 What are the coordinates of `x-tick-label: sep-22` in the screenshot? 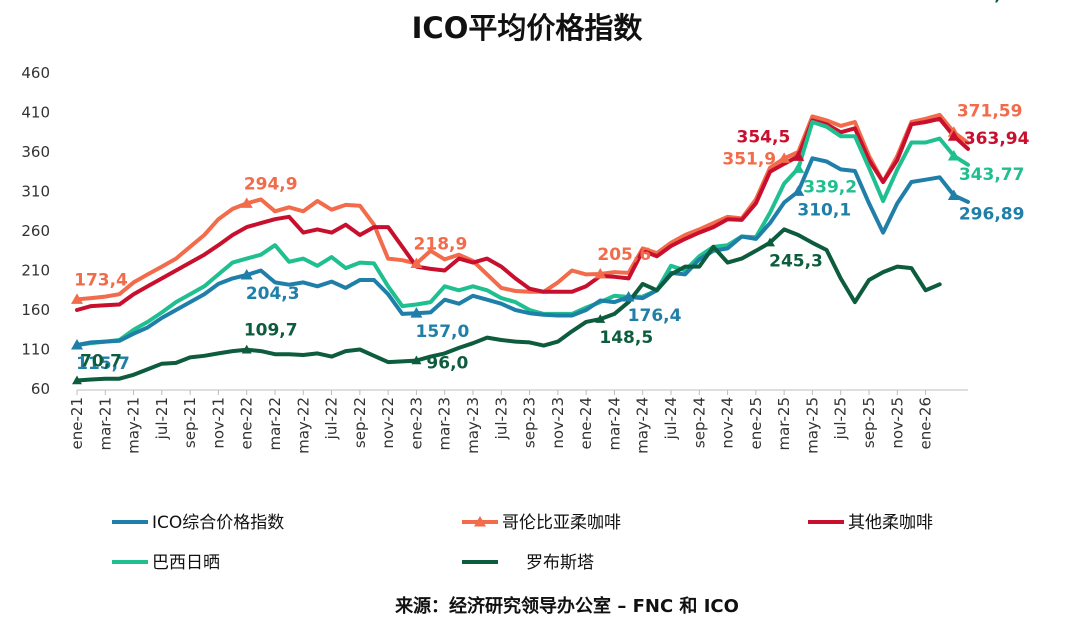 It's located at (360, 422).